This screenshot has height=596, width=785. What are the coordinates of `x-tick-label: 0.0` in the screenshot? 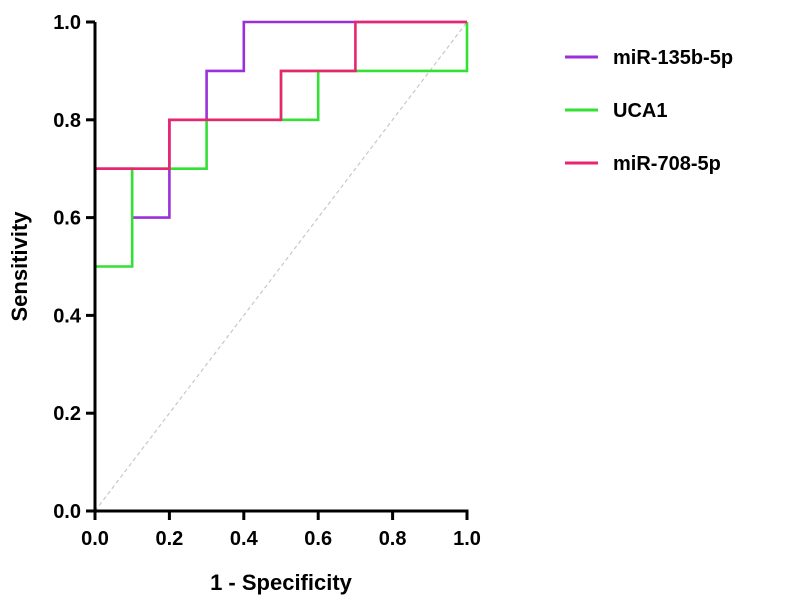 It's located at (95, 539).